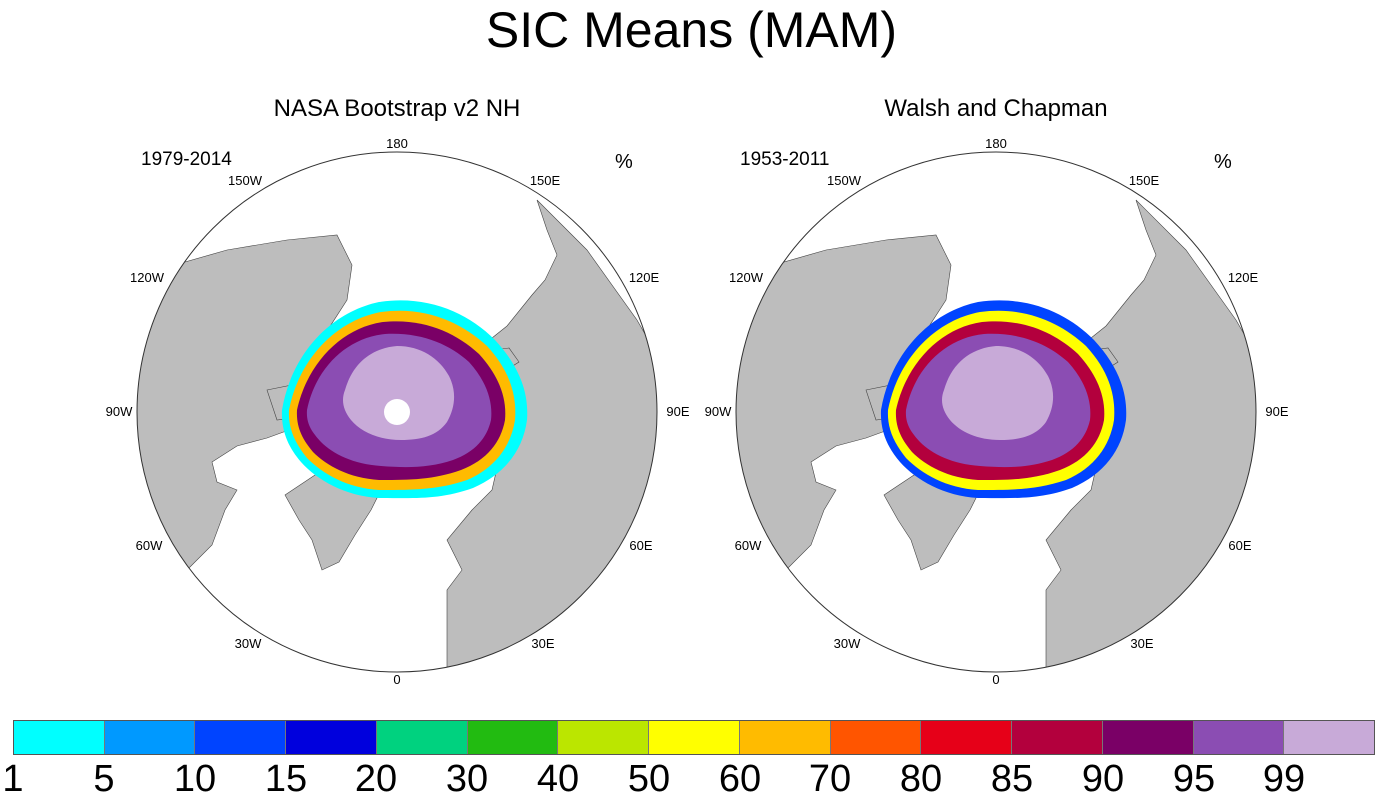 This screenshot has width=1383, height=803. Describe the element at coordinates (921, 779) in the screenshot. I see `colorbar-label: 80` at that location.